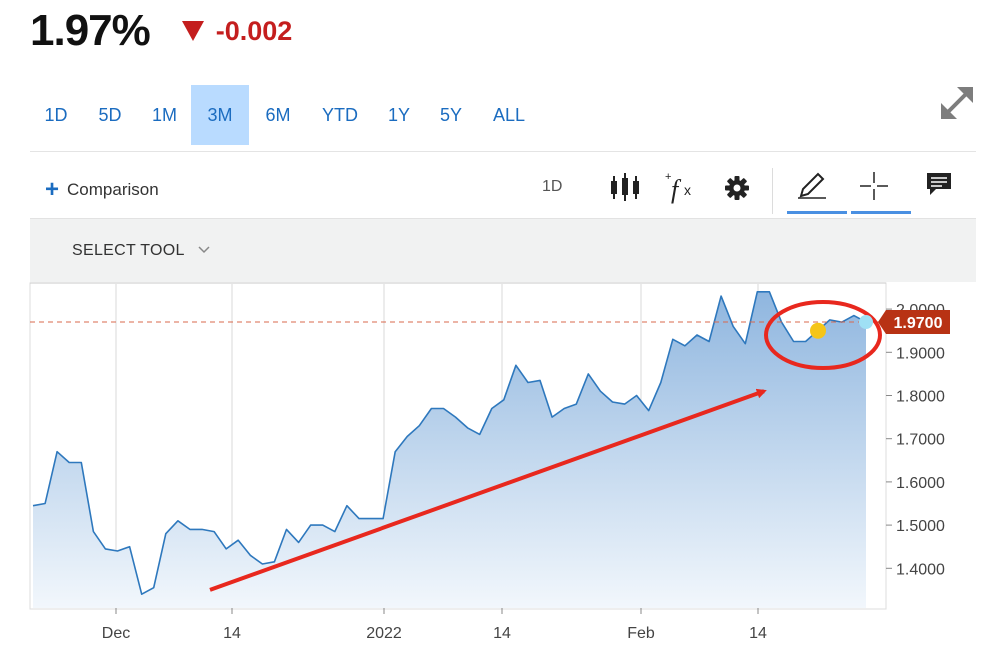  I want to click on tab-1y: 1Y, so click(399, 114).